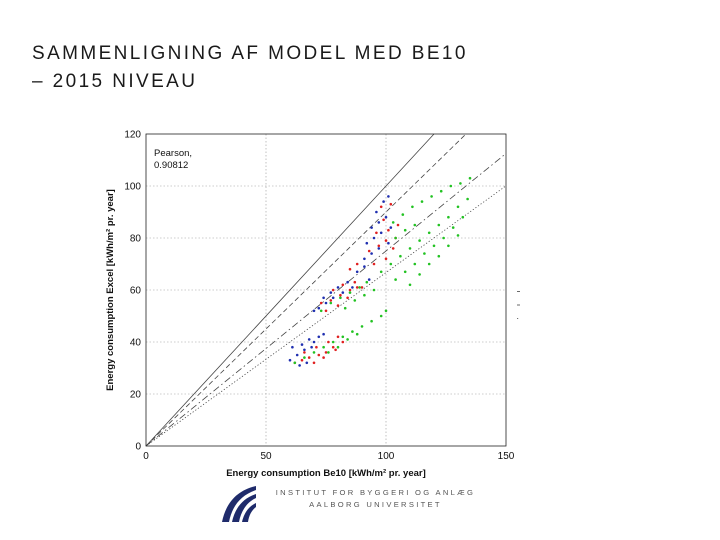  Describe the element at coordinates (171, 165) in the screenshot. I see `annotation-line: 0.90812` at that location.